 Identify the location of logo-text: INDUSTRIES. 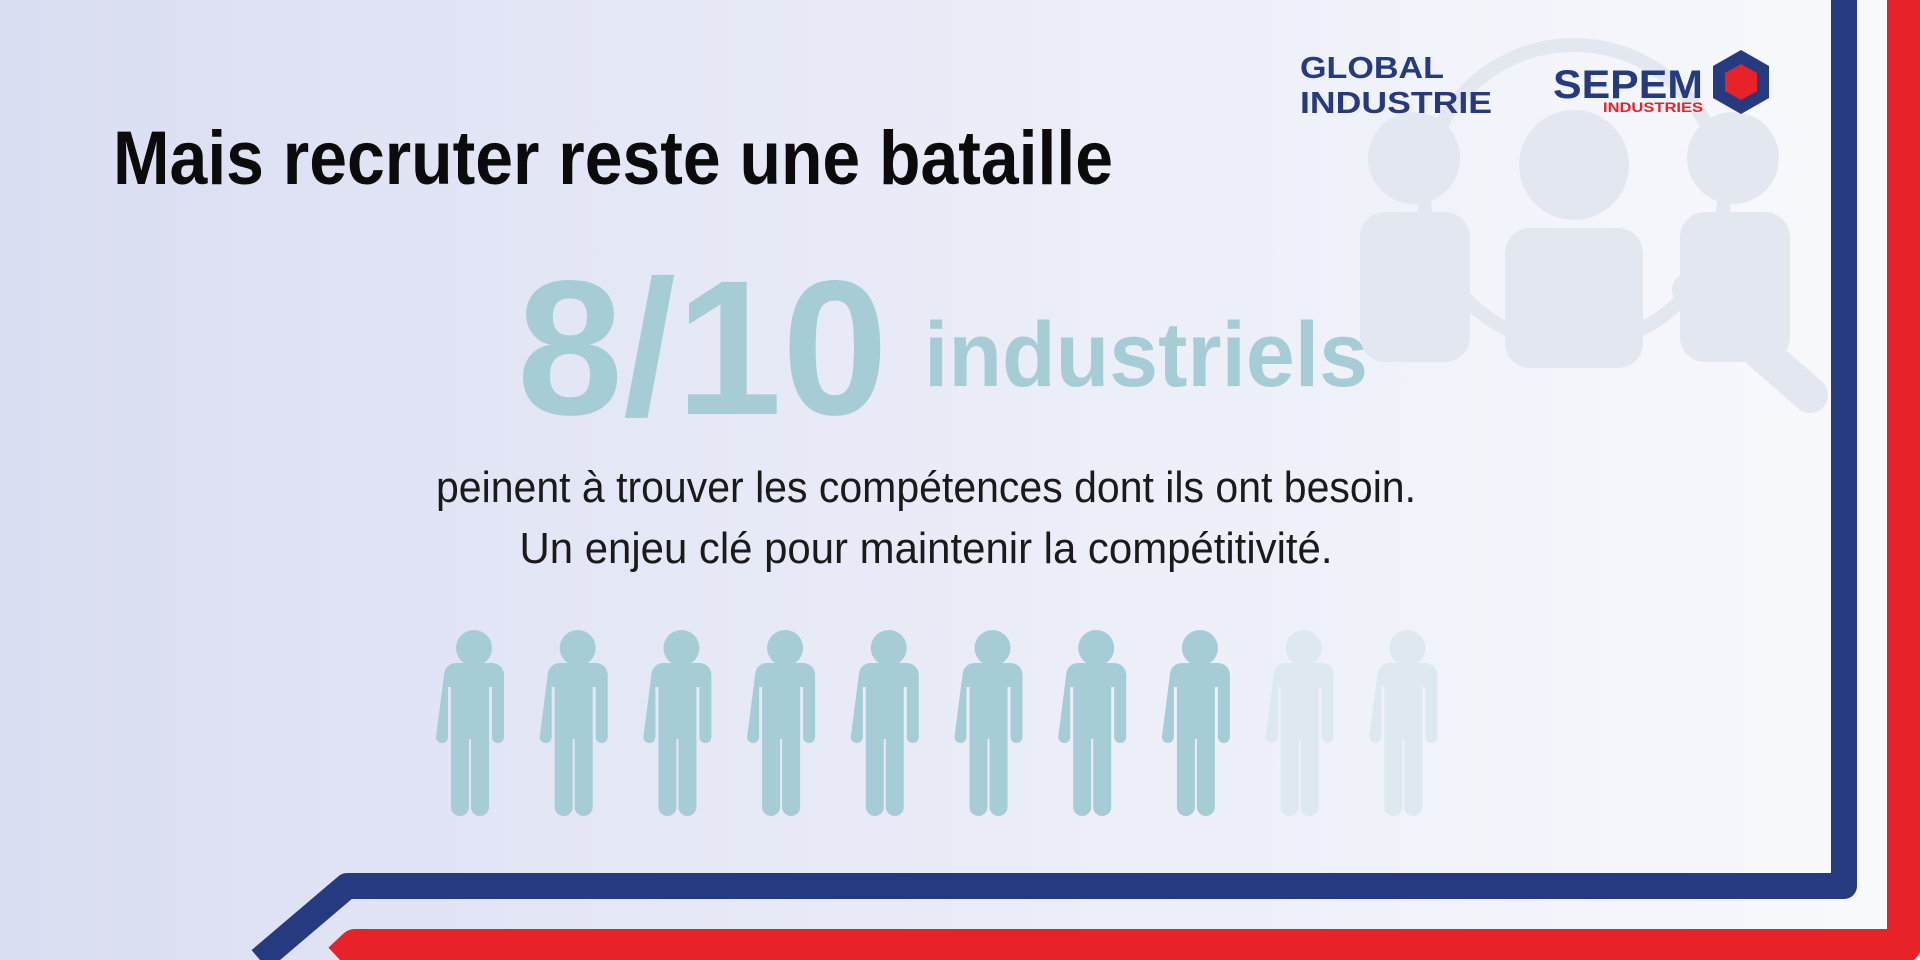
(1653, 107).